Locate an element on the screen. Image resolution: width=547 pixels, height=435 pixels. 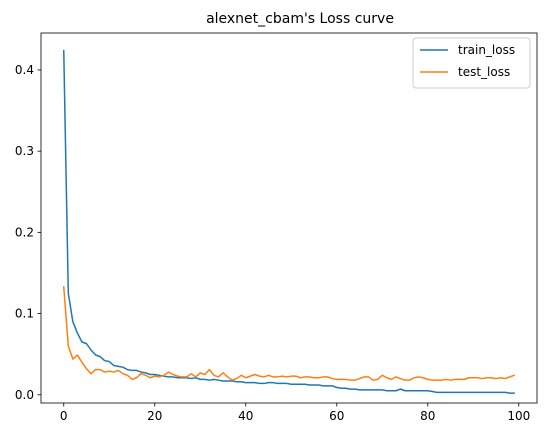
legend-label-train-loss: train_loss is located at coordinates (486, 50).